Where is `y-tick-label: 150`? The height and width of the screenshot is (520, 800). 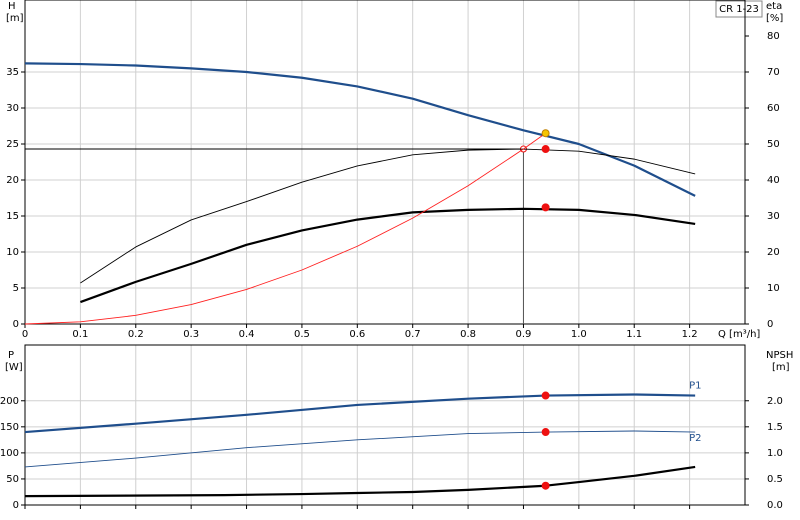 y-tick-label: 150 is located at coordinates (9, 427).